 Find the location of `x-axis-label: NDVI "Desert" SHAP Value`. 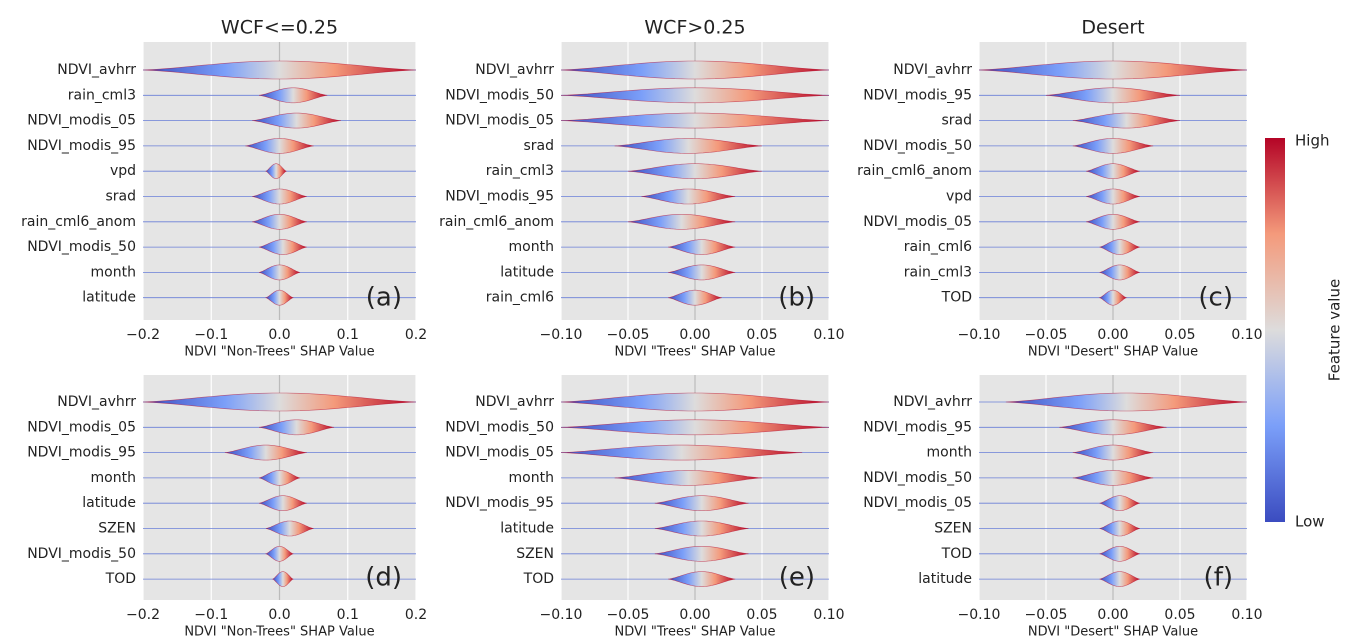

x-axis-label: NDVI "Desert" SHAP Value is located at coordinates (1113, 352).